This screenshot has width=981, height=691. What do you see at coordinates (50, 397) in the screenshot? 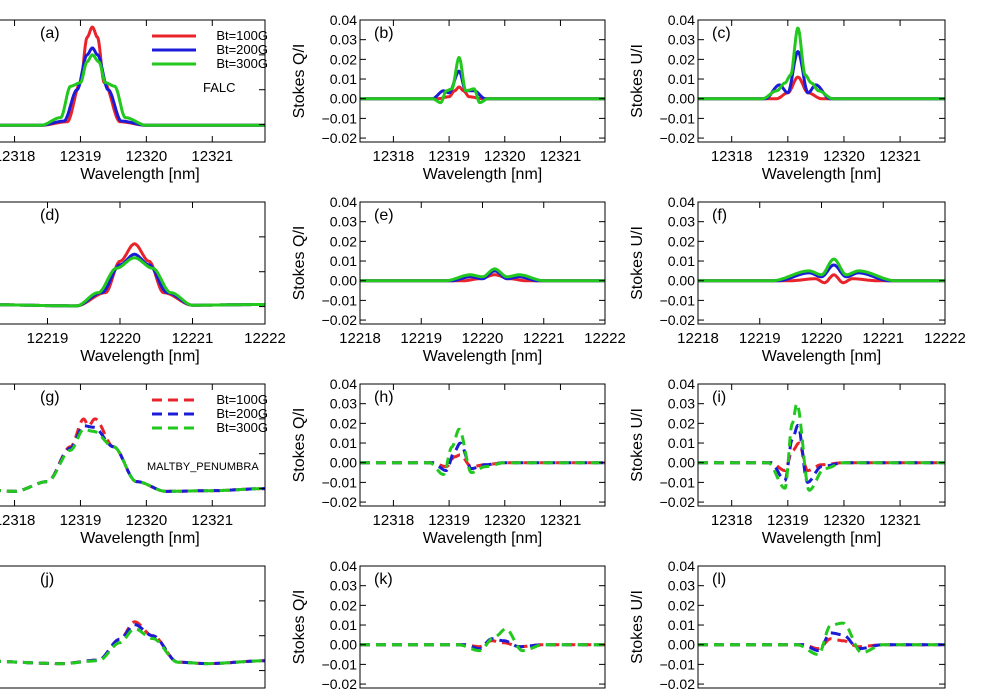
I see `panel-label: (g)` at bounding box center [50, 397].